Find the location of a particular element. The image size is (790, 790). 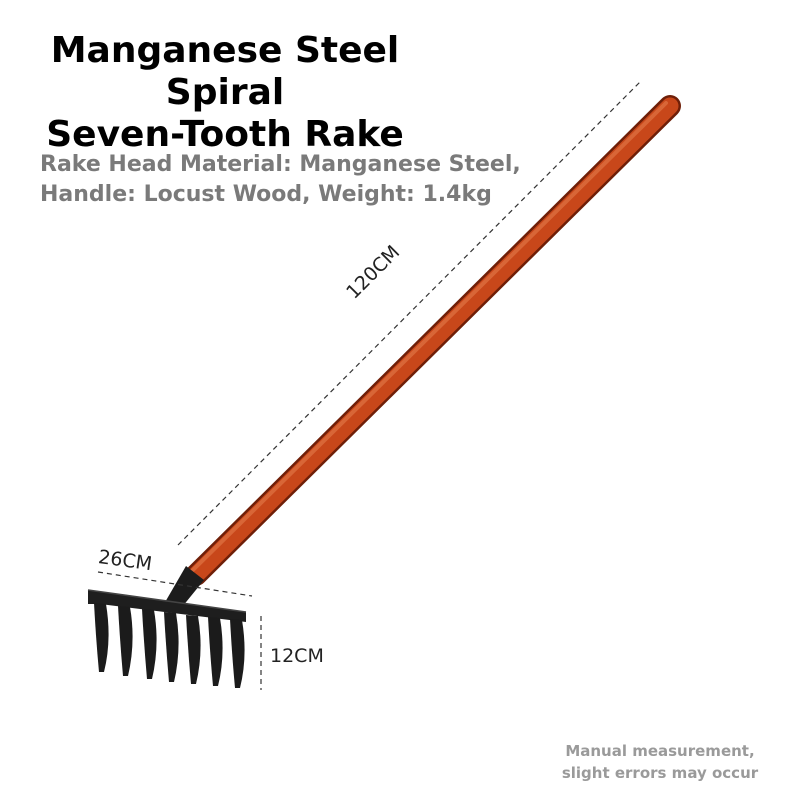

title-line-2: Seven-Tooth Rake is located at coordinates (225, 134).